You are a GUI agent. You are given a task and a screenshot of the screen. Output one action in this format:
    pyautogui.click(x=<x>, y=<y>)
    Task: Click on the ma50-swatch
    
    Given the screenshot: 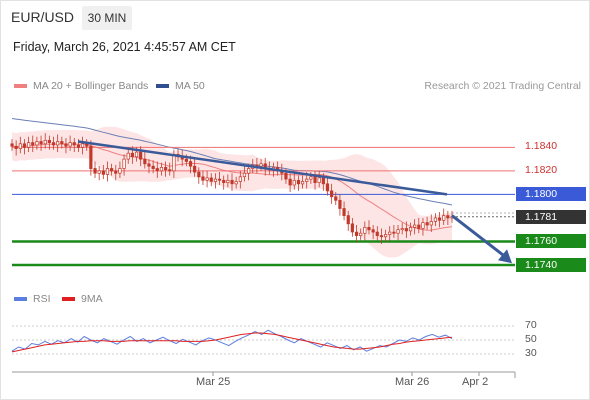 What is the action you would take?
    pyautogui.click(x=162, y=86)
    